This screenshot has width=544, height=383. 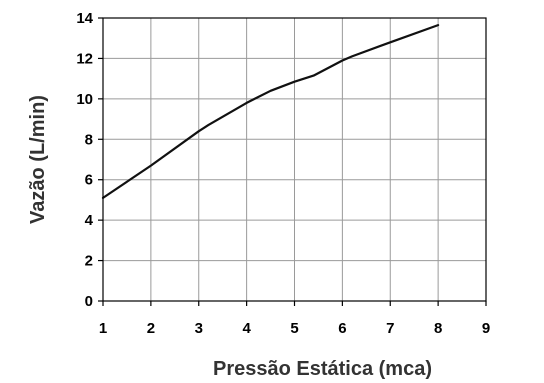 What do you see at coordinates (89, 139) in the screenshot?
I see `y-tick-label: 8` at bounding box center [89, 139].